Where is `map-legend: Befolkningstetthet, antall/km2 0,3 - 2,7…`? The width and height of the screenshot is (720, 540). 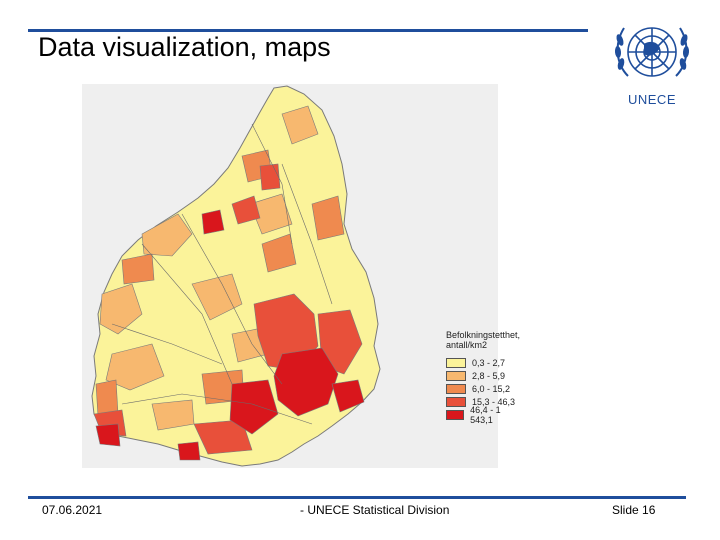 map-legend: Befolkningstetthet, antall/km2 0,3 - 2,7… is located at coordinates (483, 377).